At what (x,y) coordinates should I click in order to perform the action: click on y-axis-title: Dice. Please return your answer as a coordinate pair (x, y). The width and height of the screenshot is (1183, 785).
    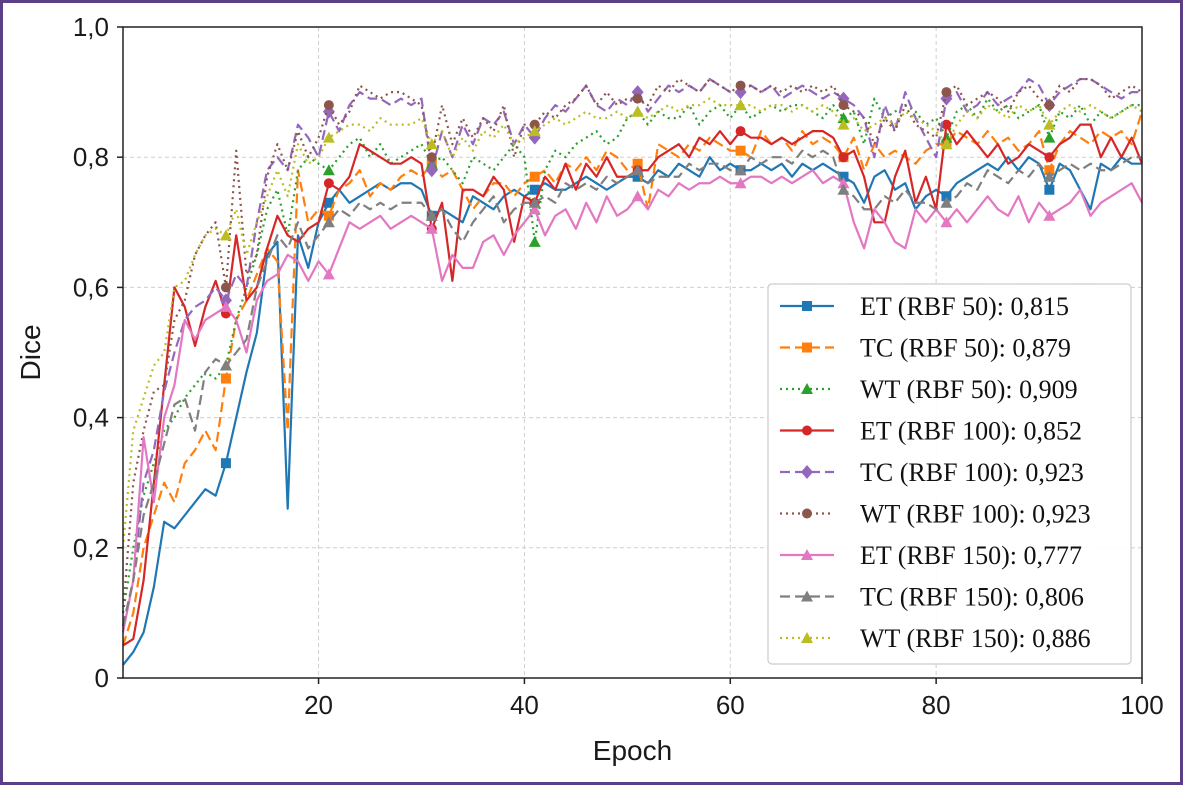
    Looking at the image, I should click on (30, 352).